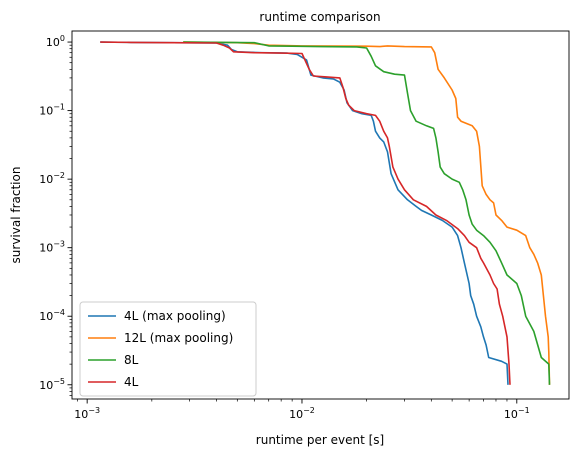 The image size is (578, 458). What do you see at coordinates (55, 41) in the screenshot?
I see `y-tick-label: 10⁰` at bounding box center [55, 41].